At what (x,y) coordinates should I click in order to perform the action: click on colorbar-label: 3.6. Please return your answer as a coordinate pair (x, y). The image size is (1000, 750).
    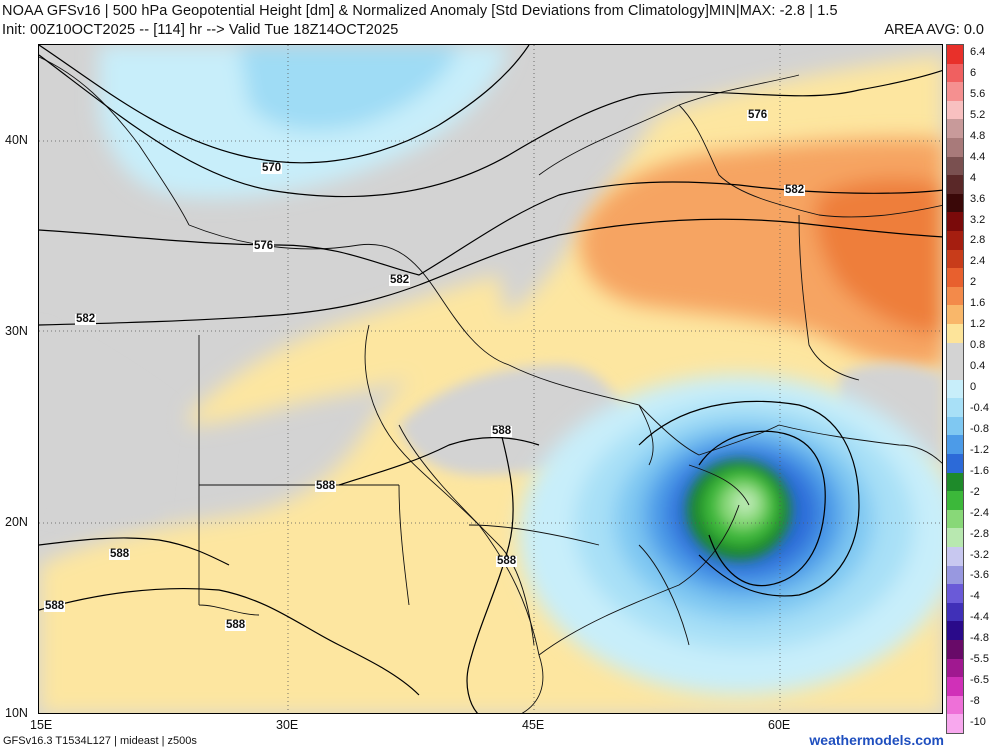
    Looking at the image, I should click on (978, 198).